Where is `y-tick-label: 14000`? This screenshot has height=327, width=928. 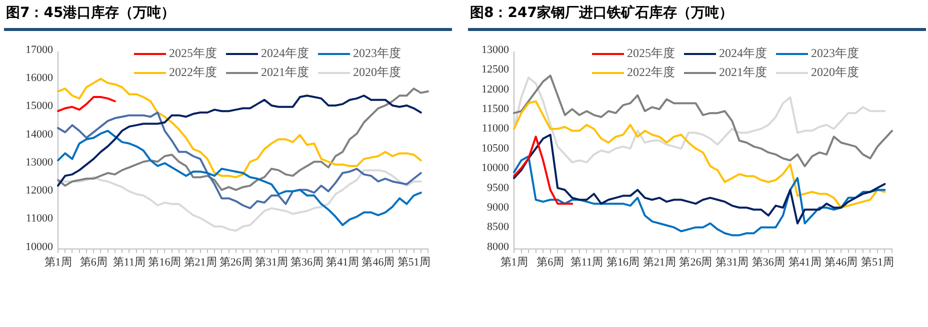
y-tick-label: 14000 is located at coordinates (40, 134).